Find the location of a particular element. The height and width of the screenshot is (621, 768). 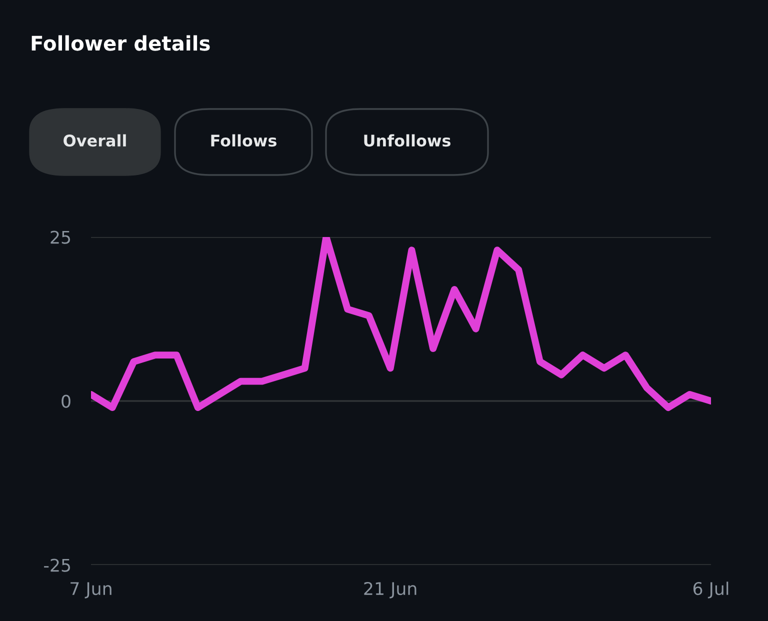

y-tick-label: 25 is located at coordinates (60, 237).